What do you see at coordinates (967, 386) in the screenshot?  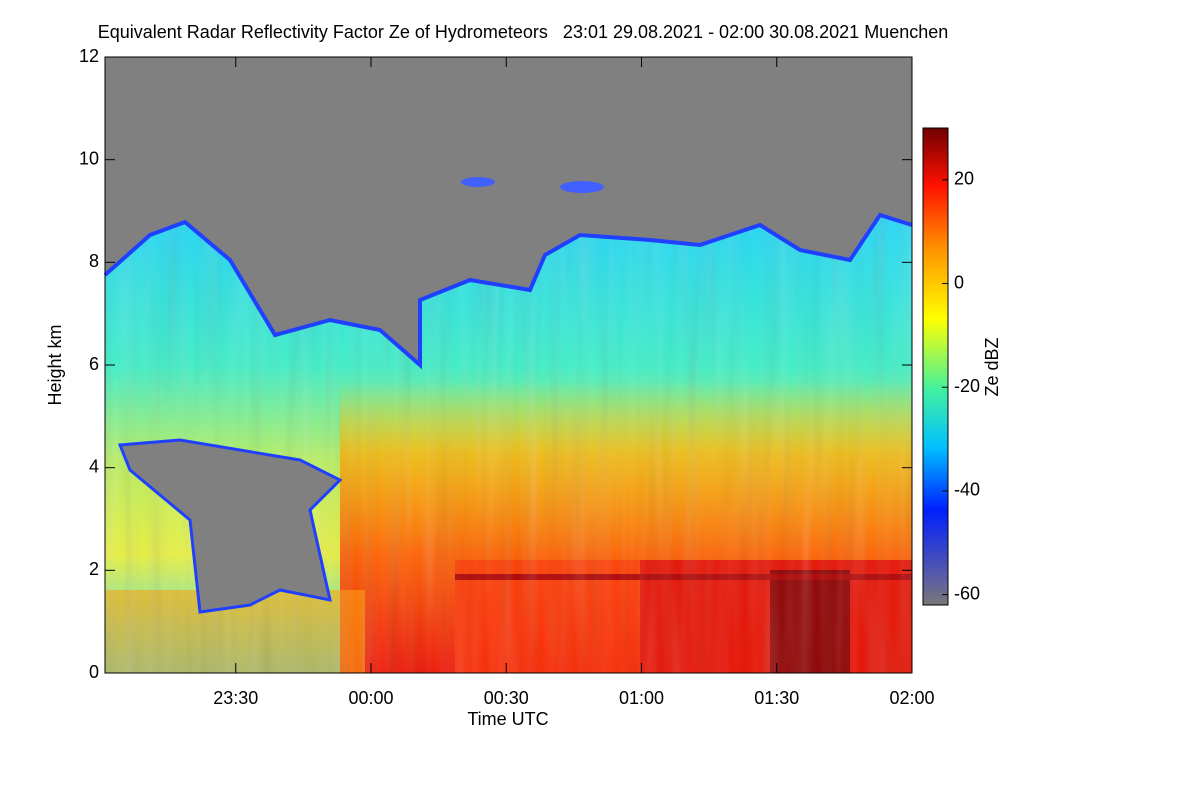 I see `colorbar-tick-label: -20` at bounding box center [967, 386].